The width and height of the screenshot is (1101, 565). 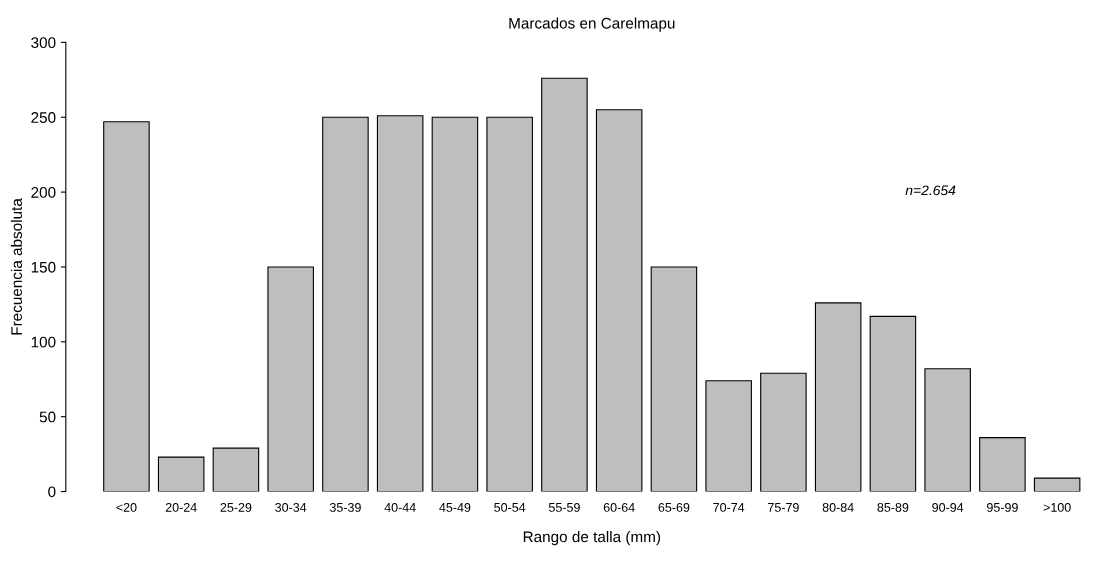 I want to click on x-tick-label: 25-29, so click(x=236, y=507).